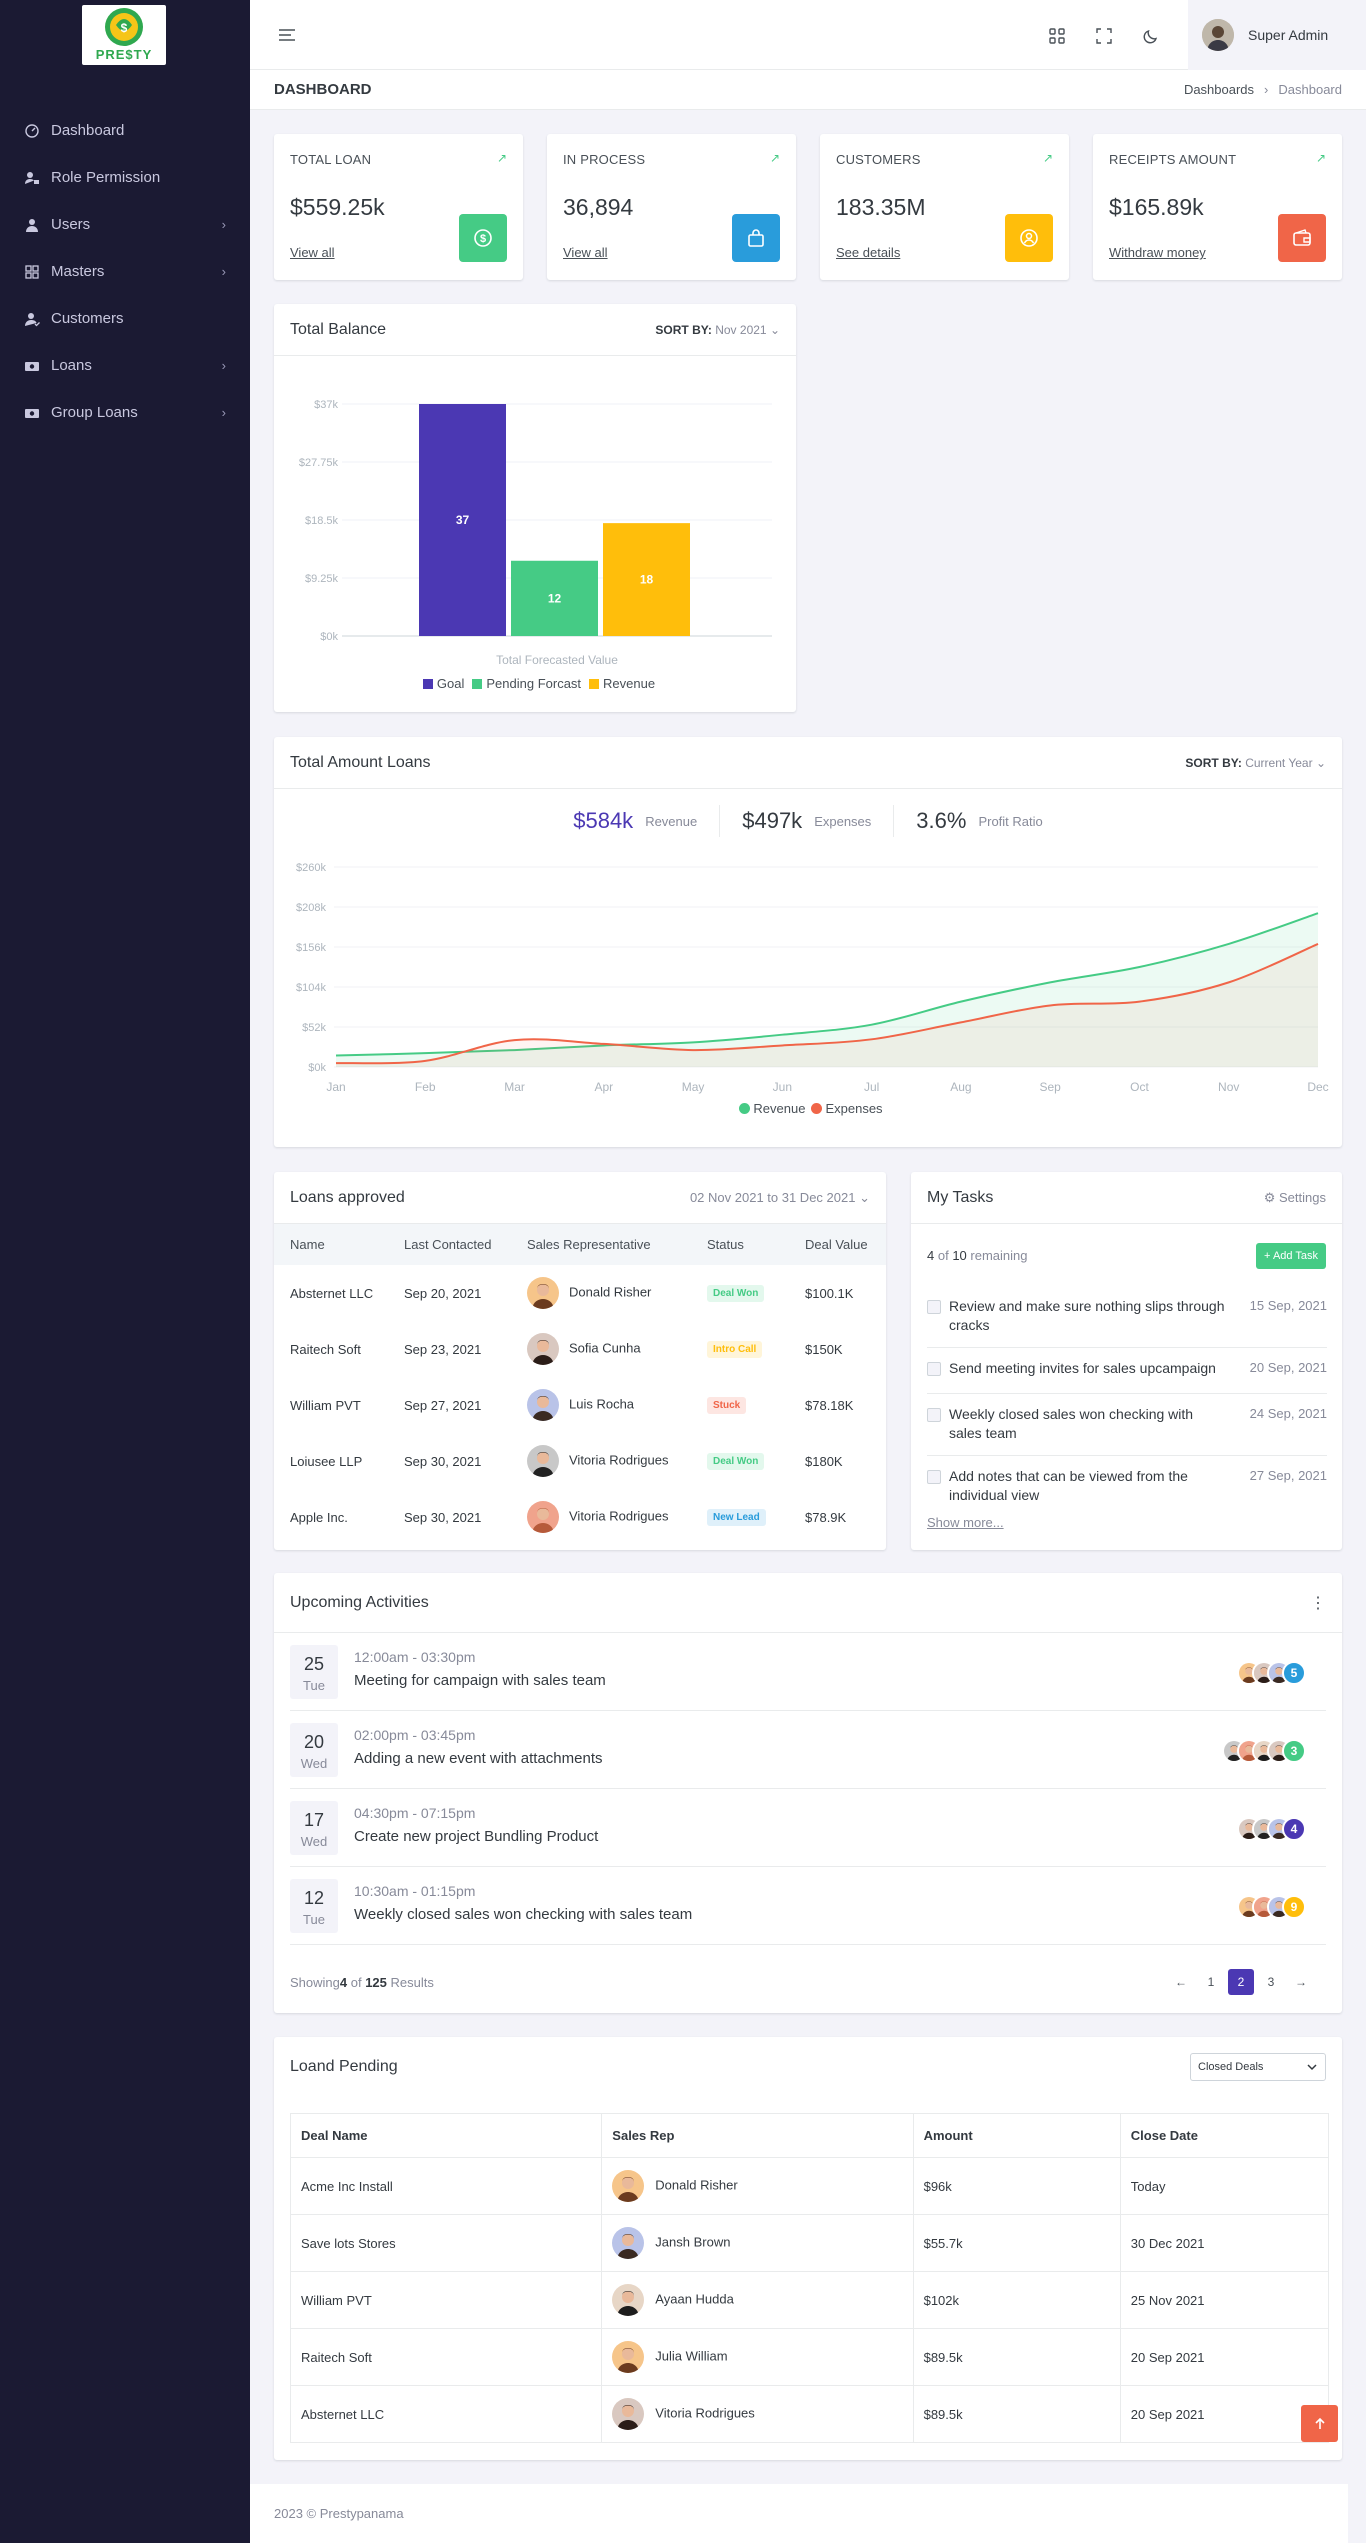 The height and width of the screenshot is (2543, 1366). I want to click on column-header: Last Contacted, so click(448, 1244).